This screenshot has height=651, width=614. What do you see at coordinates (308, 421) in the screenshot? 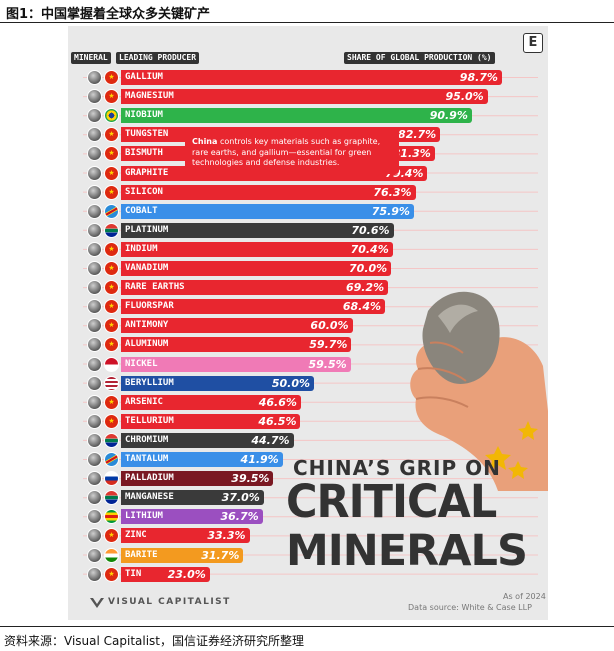
I see `bar-row: ★ TELLURIUM 46.5%` at bounding box center [308, 421].